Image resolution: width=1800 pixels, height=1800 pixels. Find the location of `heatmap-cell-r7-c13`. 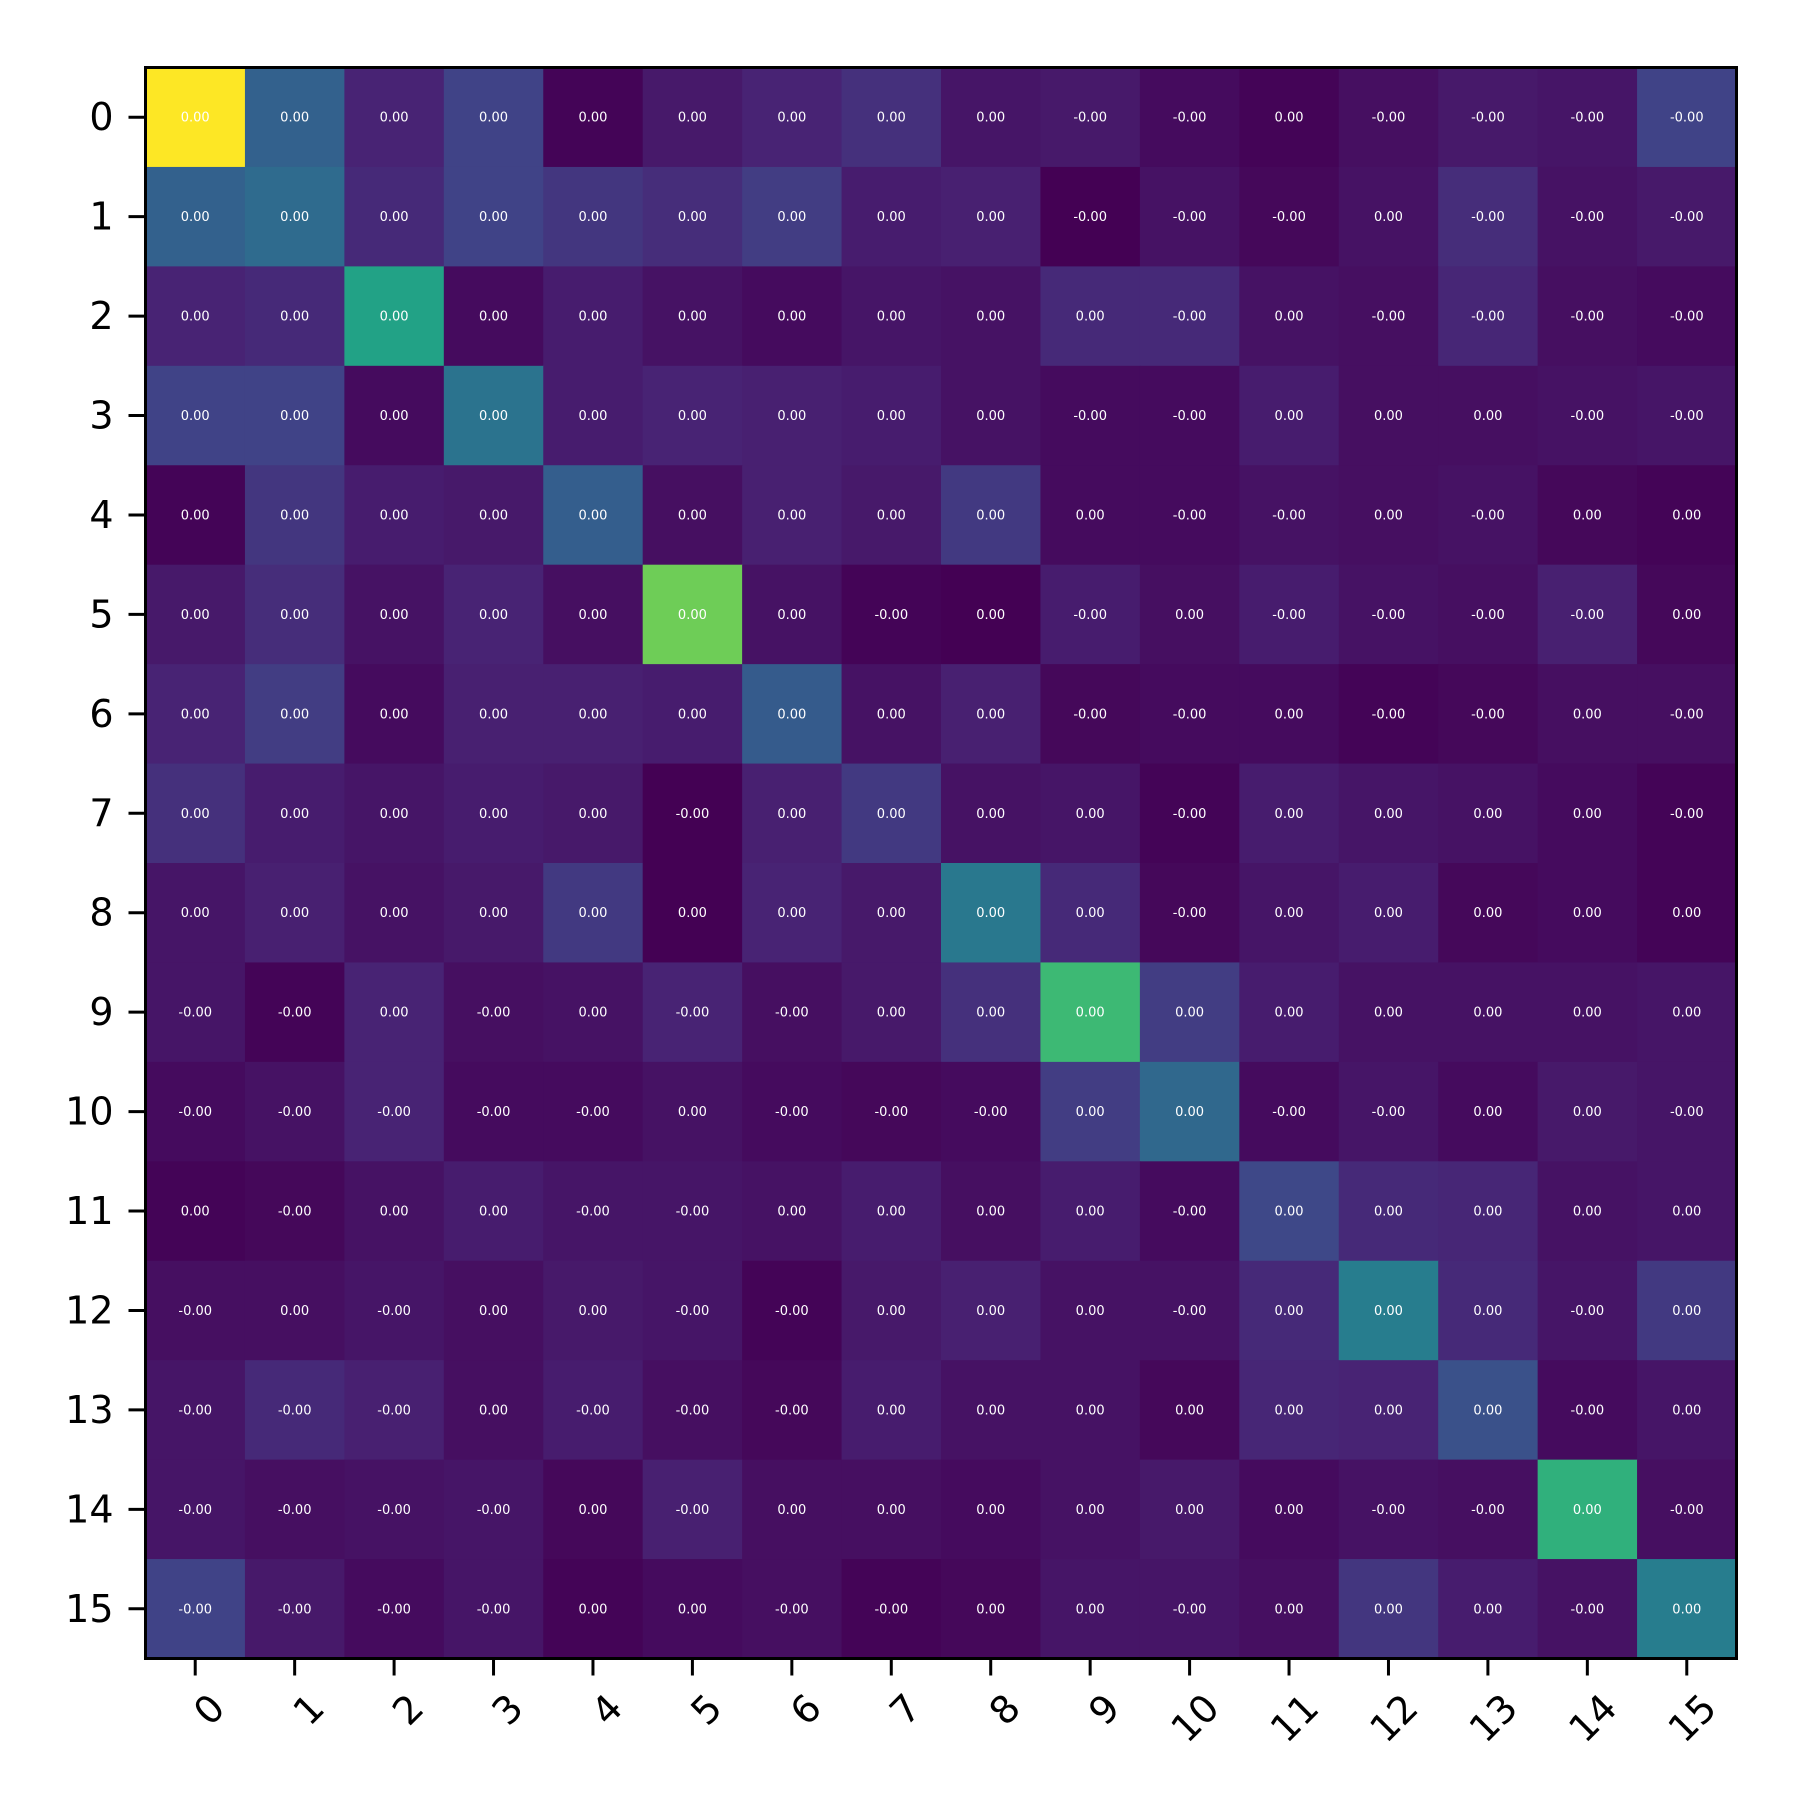

heatmap-cell-r7-c13 is located at coordinates (1488, 813).